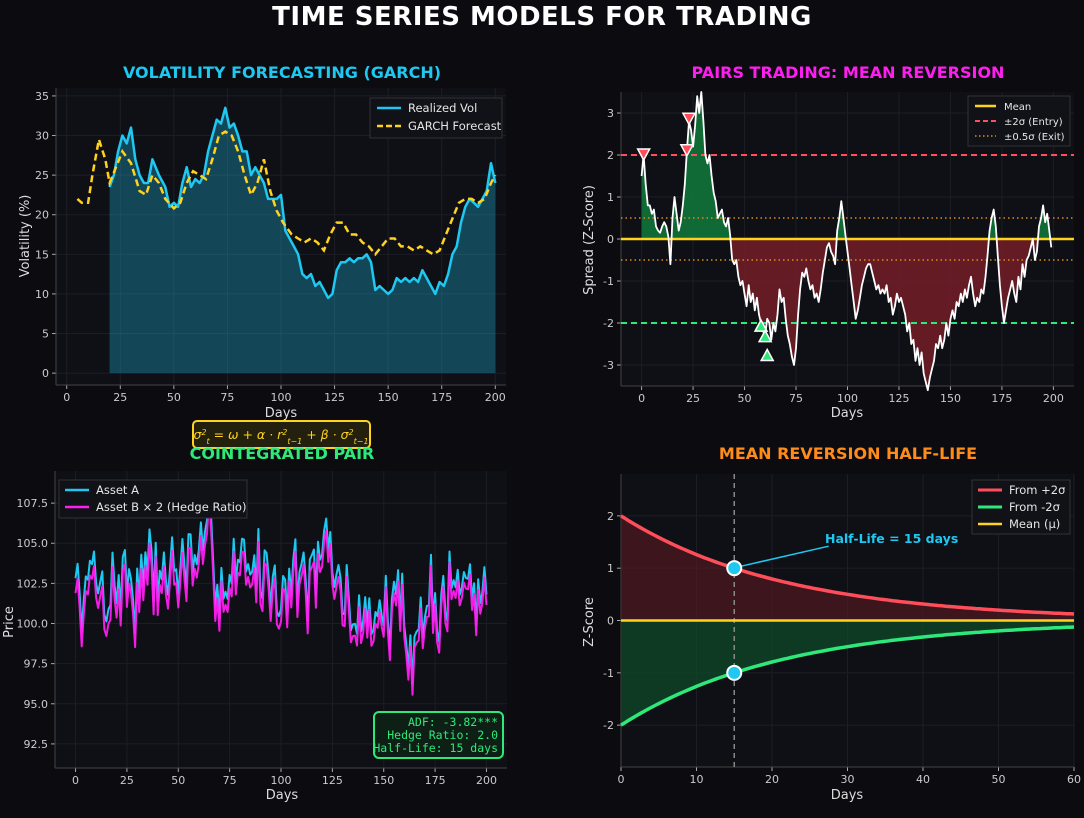 The height and width of the screenshot is (818, 1084). I want to click on y-tick-label: 92.5, so click(36, 744).